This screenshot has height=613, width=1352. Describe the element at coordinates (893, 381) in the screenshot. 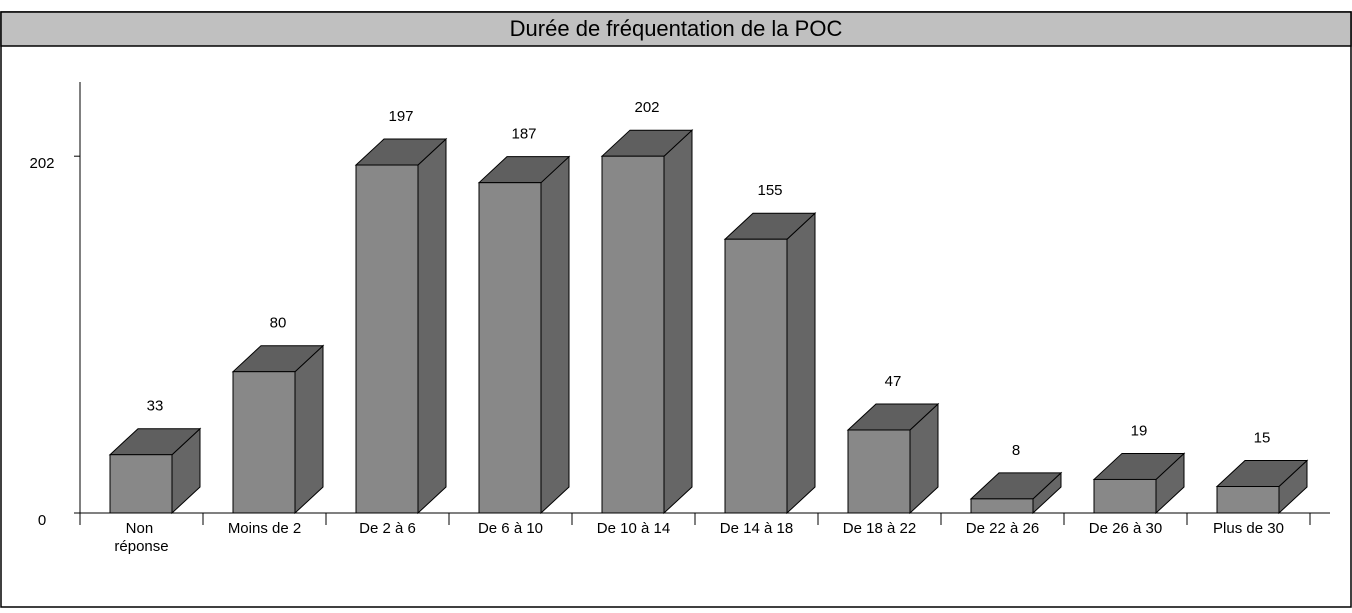

I see `value-label: 47` at that location.